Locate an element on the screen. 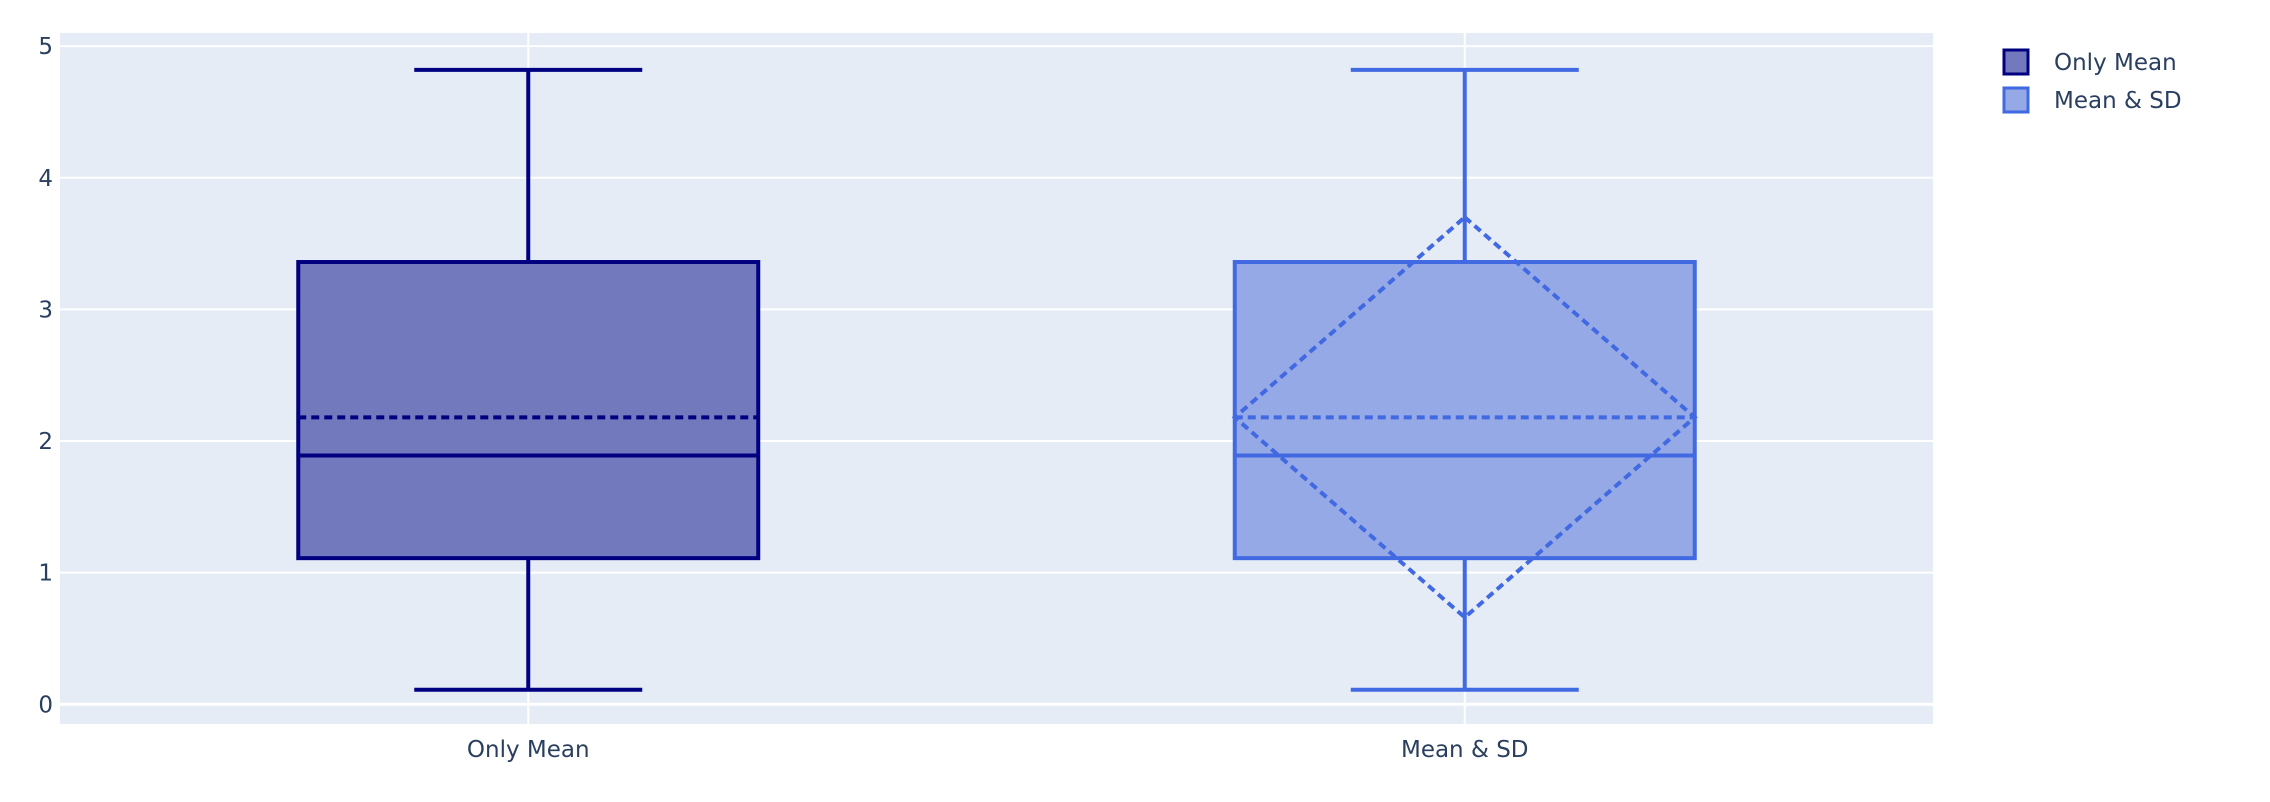  x-tick-label: Mean & SD is located at coordinates (1465, 750).